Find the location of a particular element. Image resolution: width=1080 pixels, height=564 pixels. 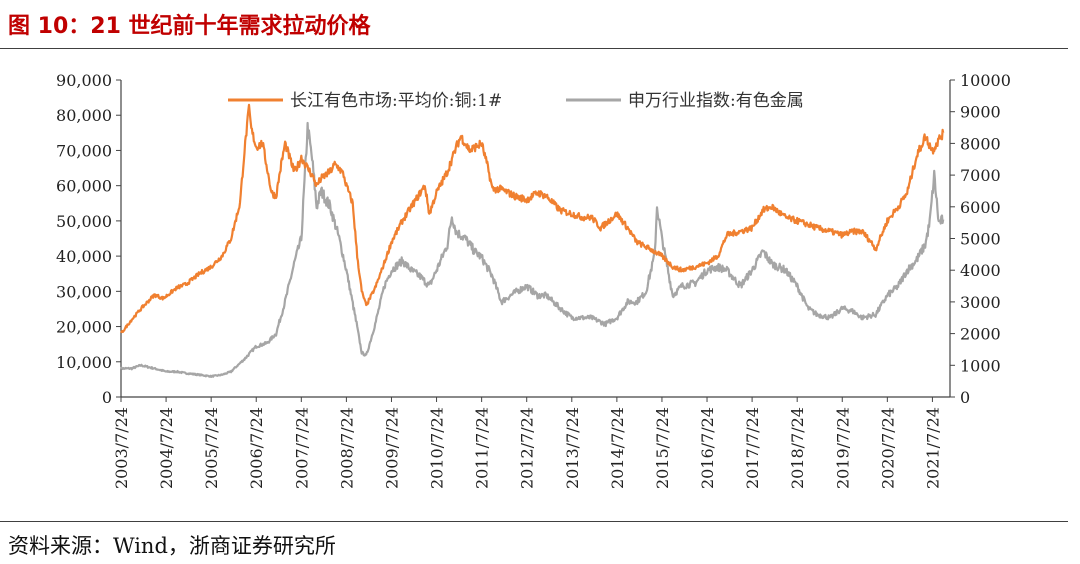

x-tick-label: 2018/7/24 is located at coordinates (797, 448).